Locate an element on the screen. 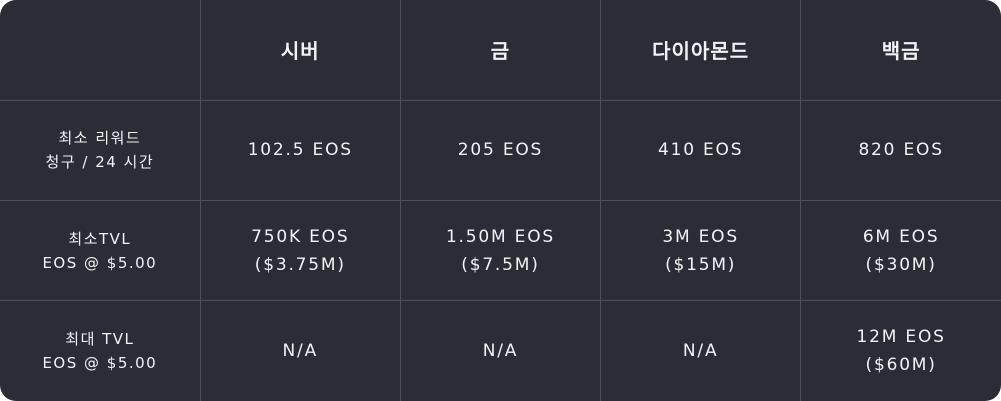 This screenshot has height=401, width=1001. corner-cell is located at coordinates (100, 50).